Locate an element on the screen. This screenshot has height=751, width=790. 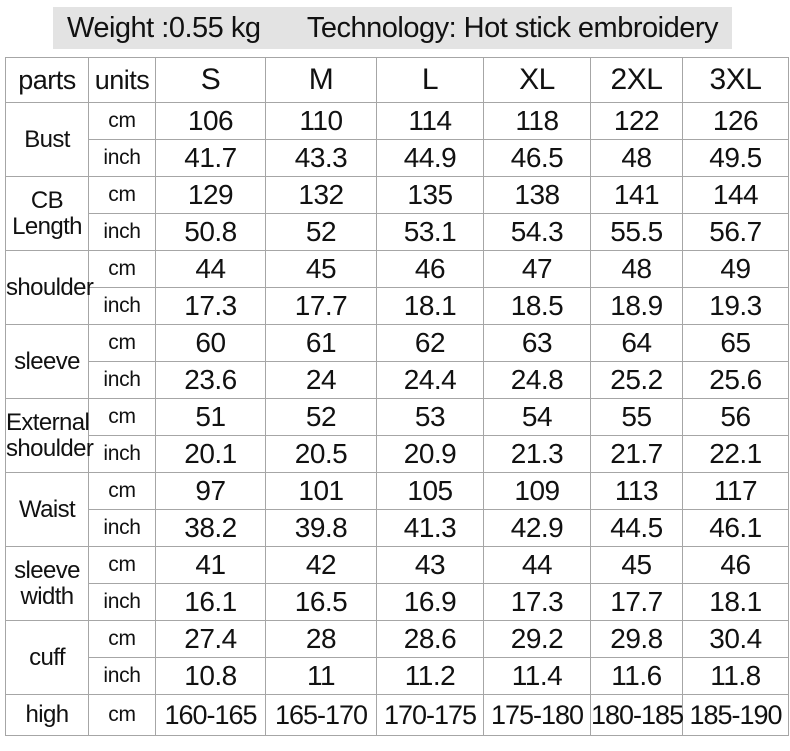
size-value: 97 is located at coordinates (210, 491).